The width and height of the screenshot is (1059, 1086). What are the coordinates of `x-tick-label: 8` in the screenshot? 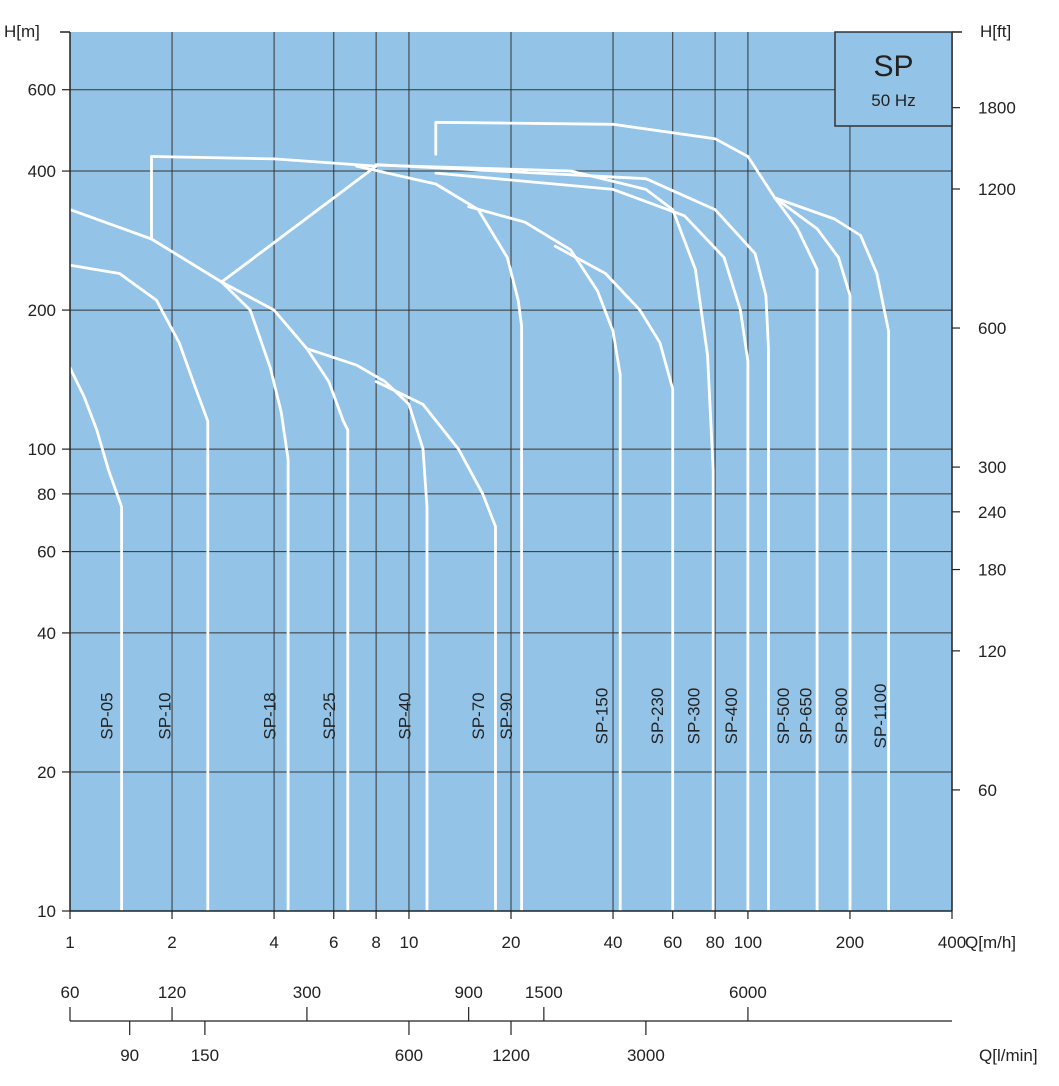 It's located at (375, 942).